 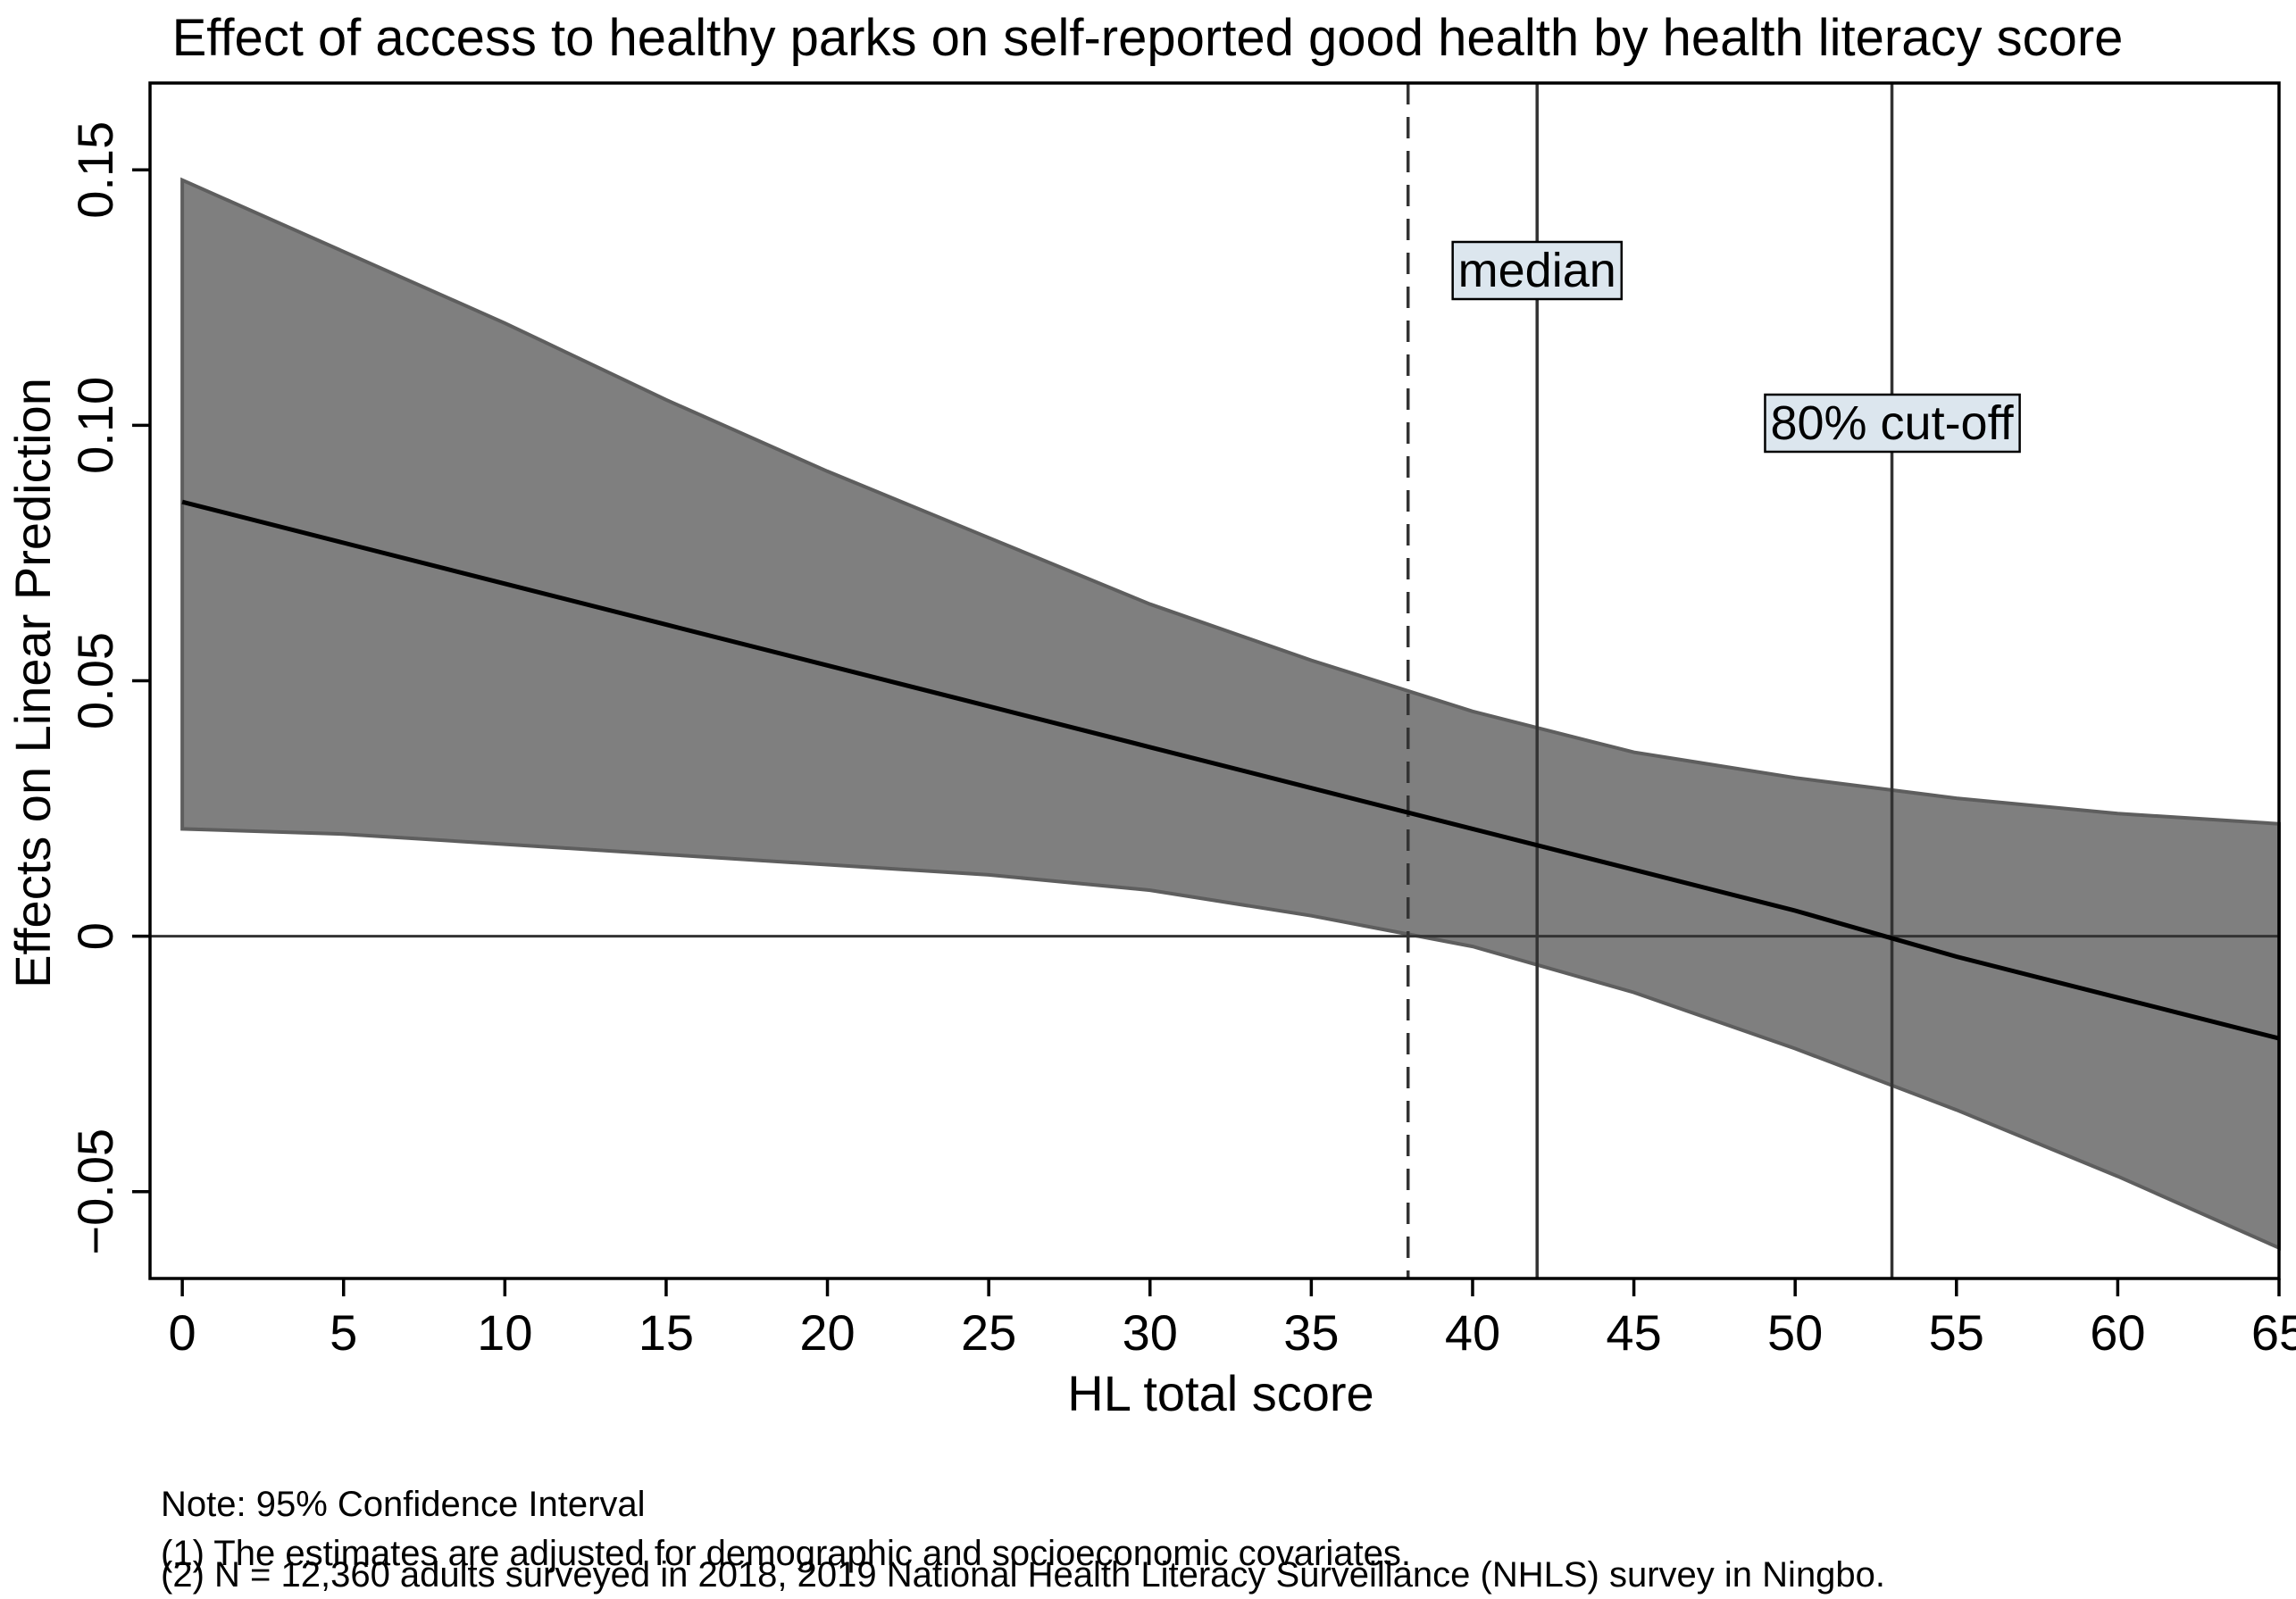 I want to click on x-tick-label: 40, so click(x=1472, y=1332).